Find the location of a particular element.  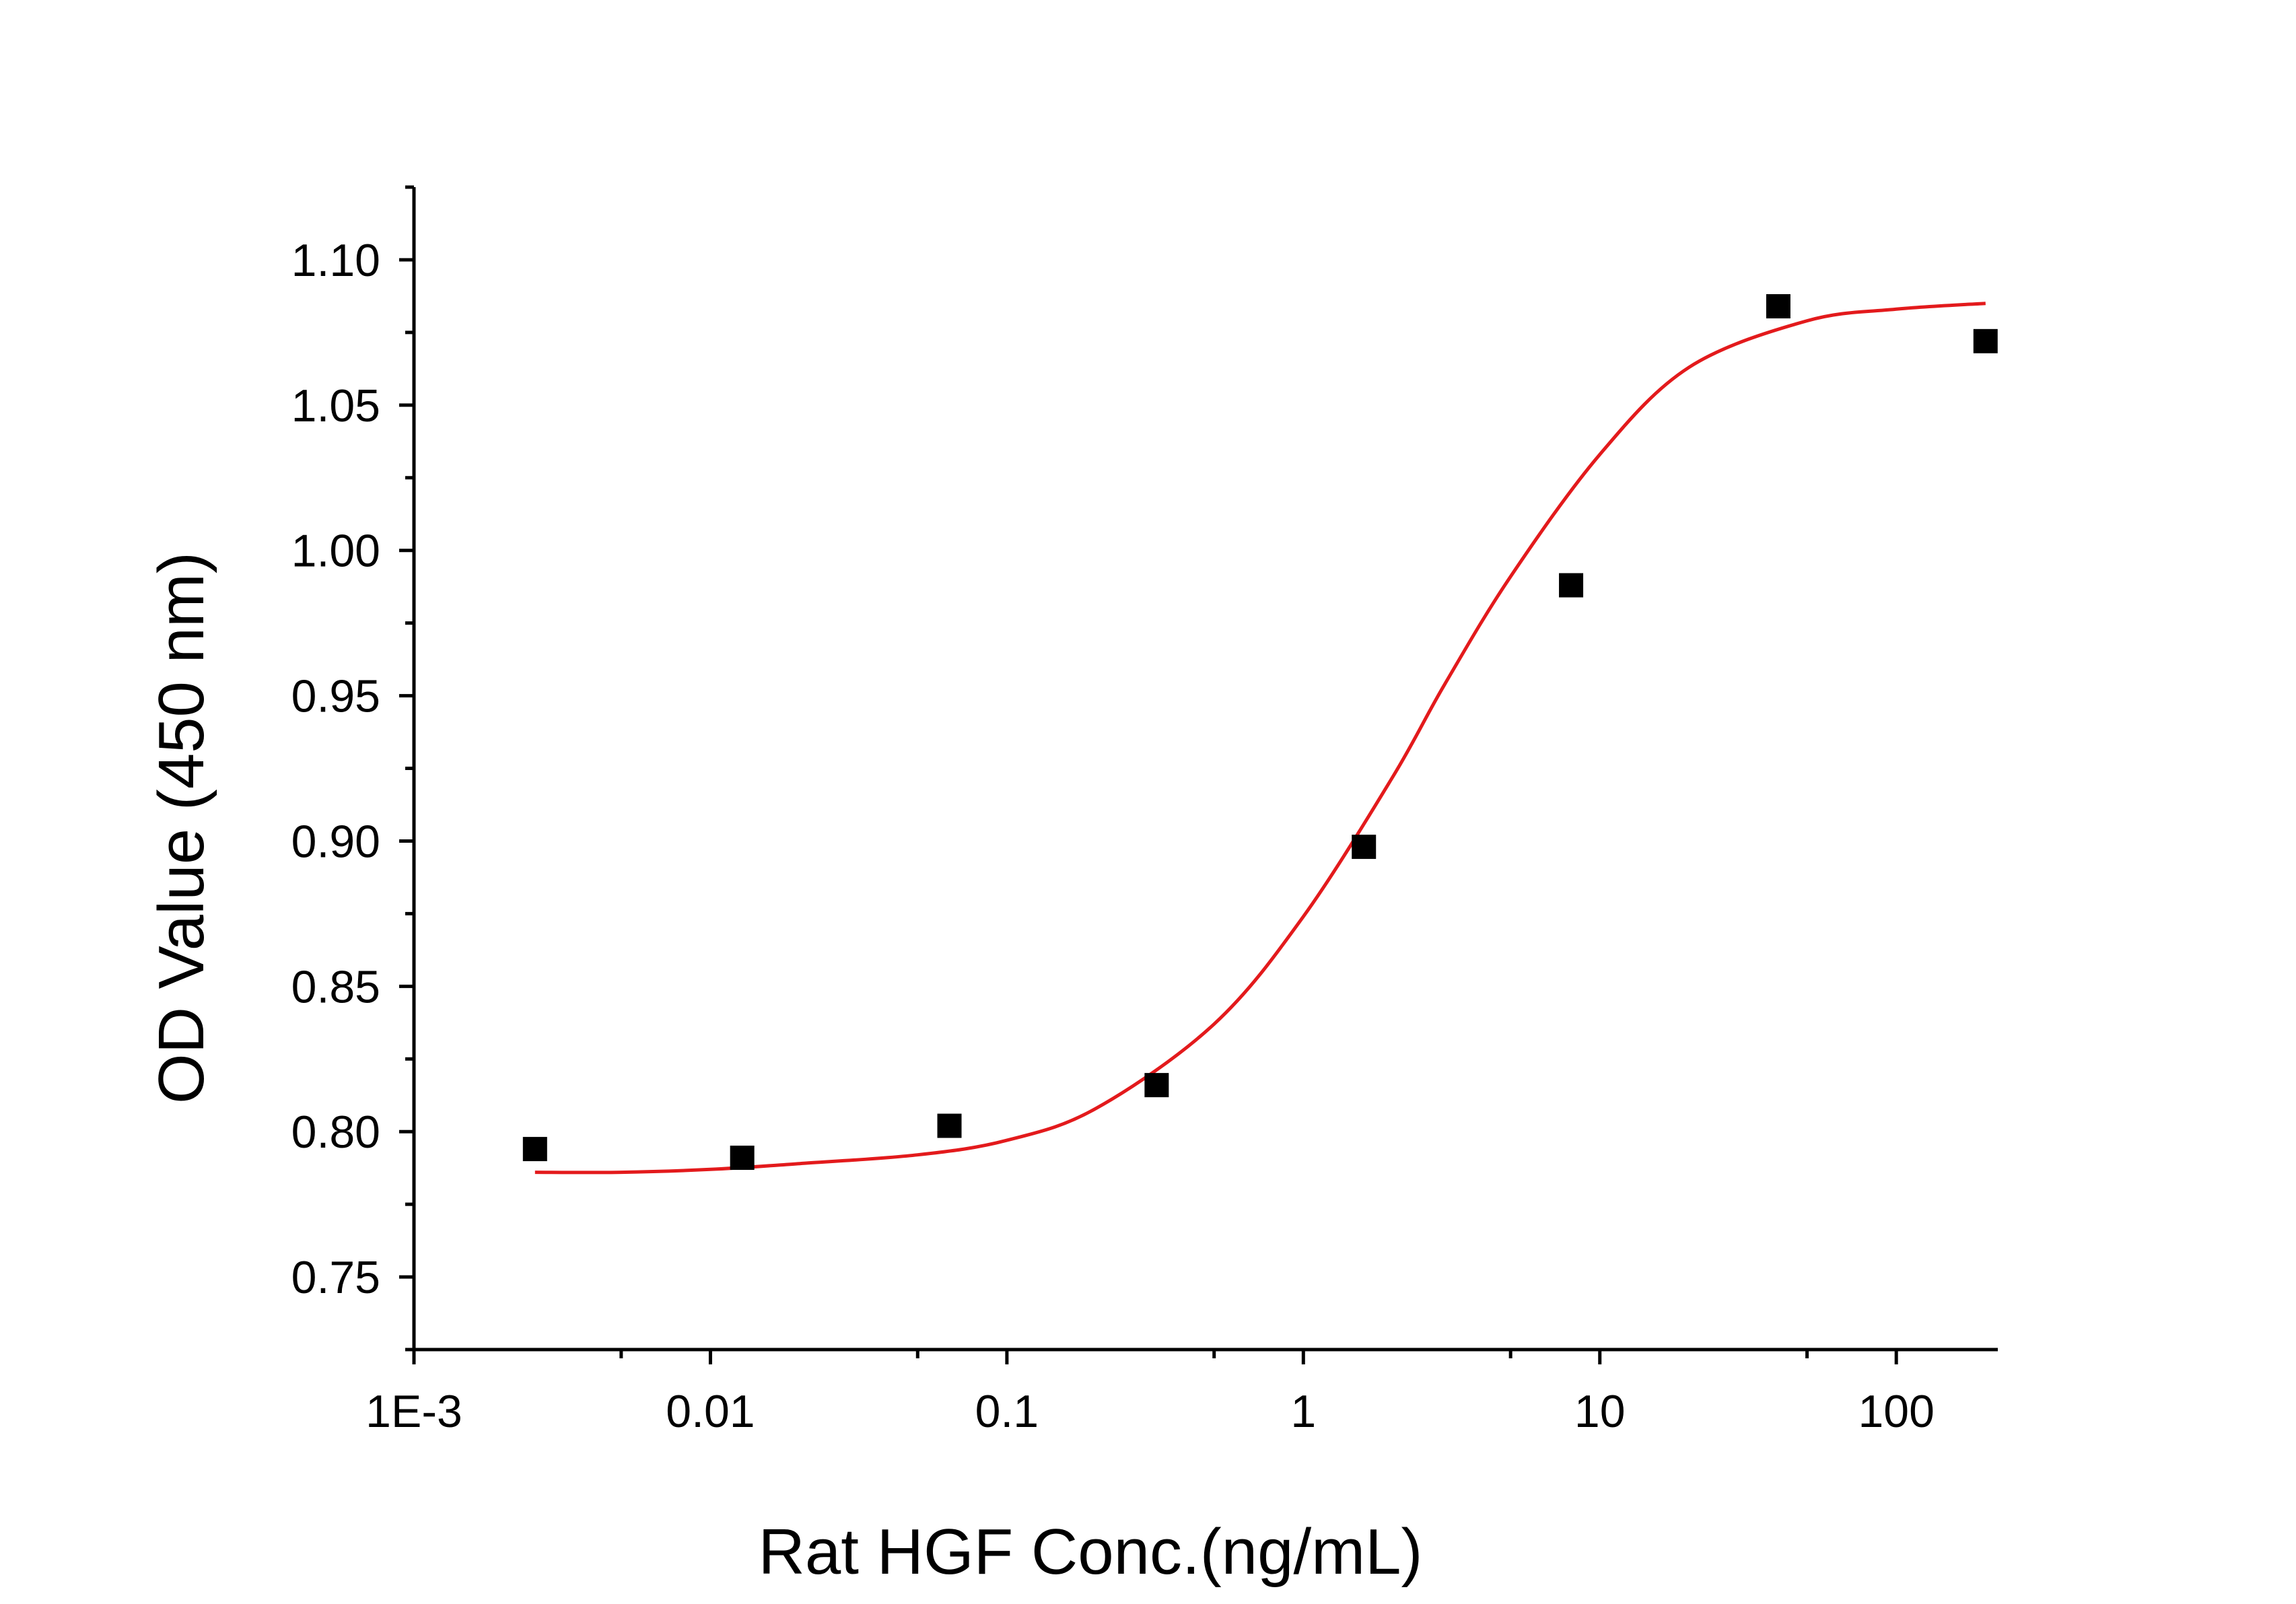

y-axis: 0.75 0.80 0.85 0.90 0.95 1.00 1.05 1.10 is located at coordinates (353, 768).